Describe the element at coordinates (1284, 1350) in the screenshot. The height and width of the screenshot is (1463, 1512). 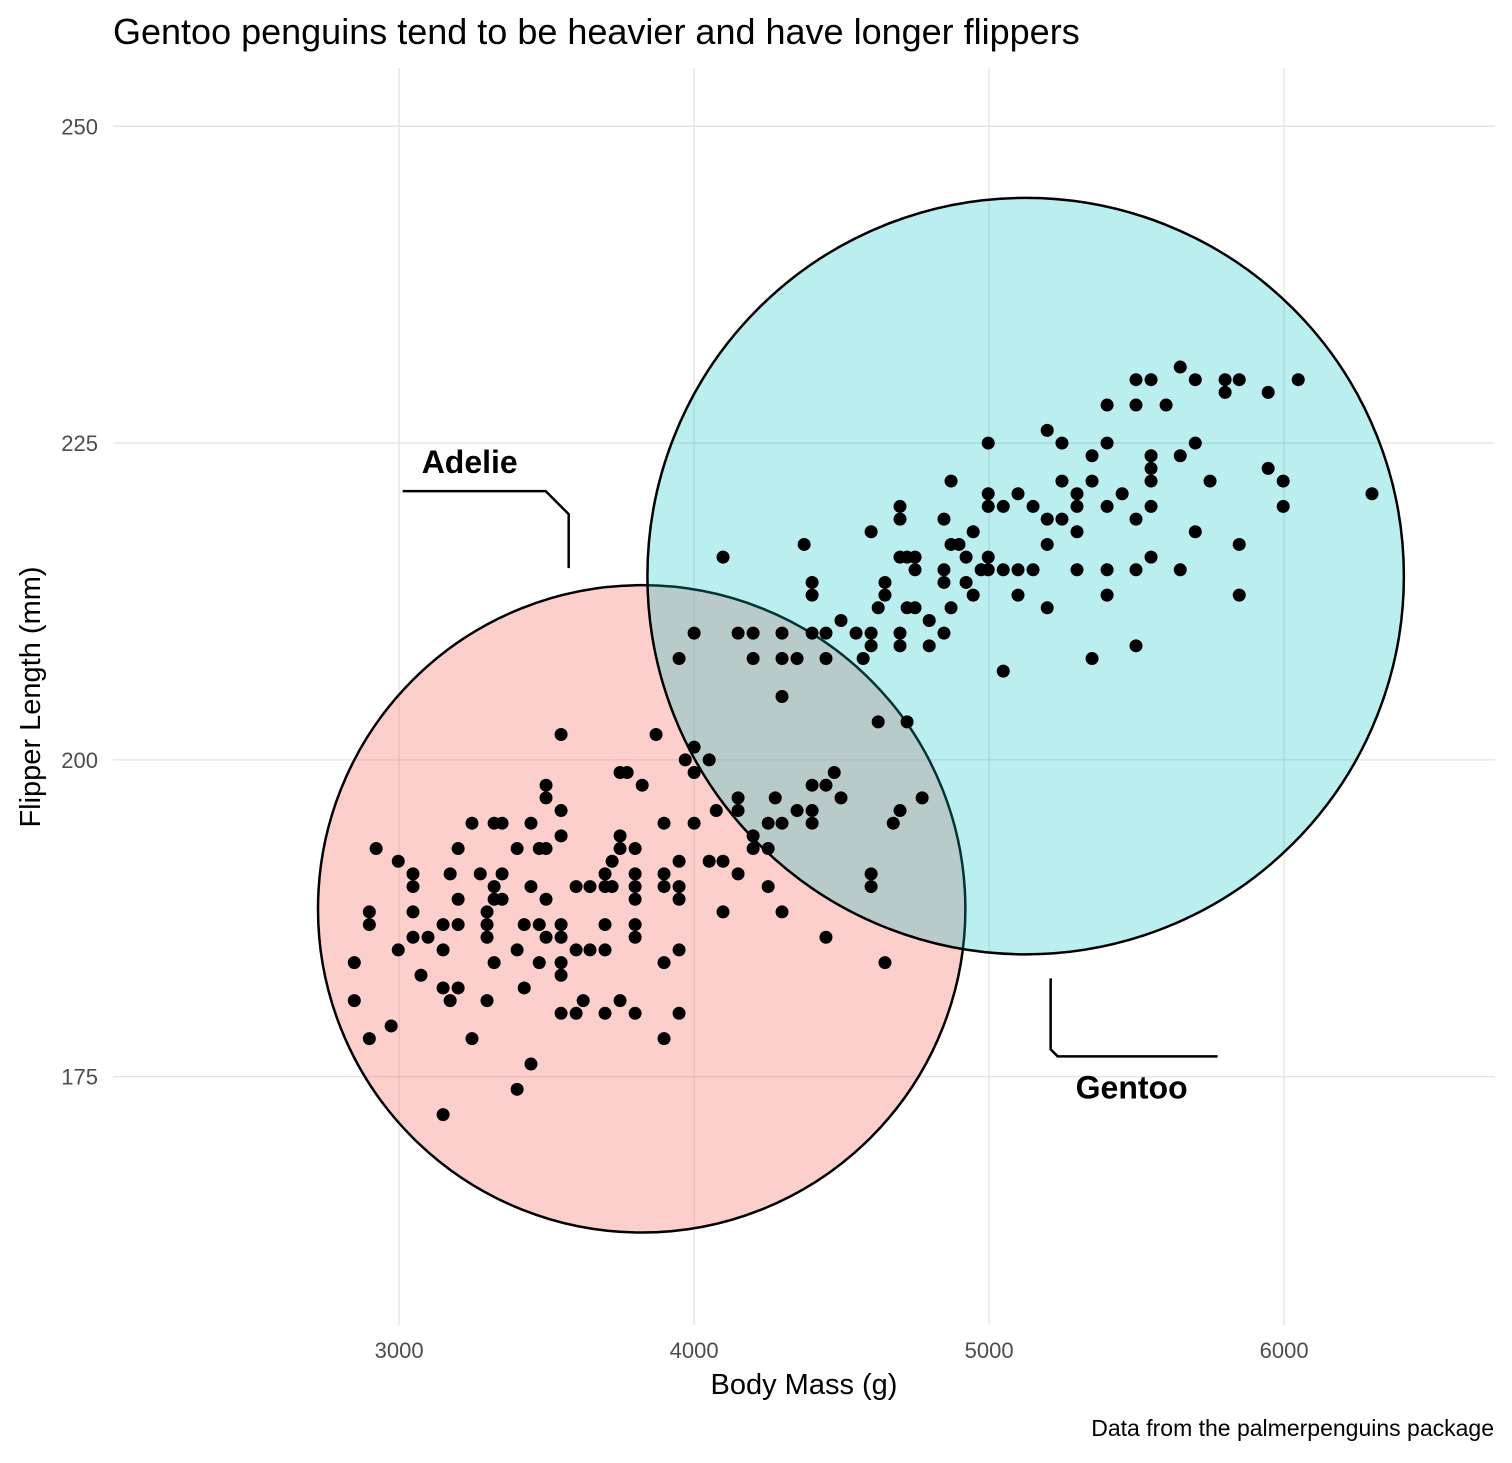
I see `x-tick-label: 6000` at that location.